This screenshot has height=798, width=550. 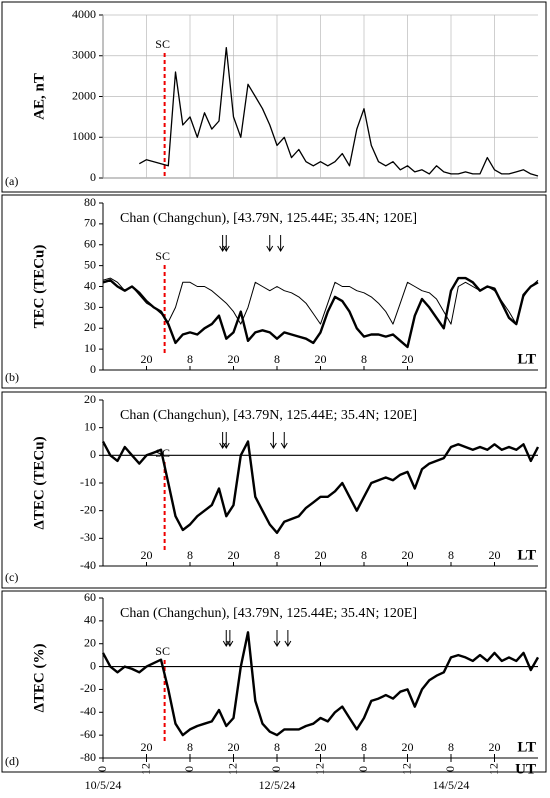 I want to click on y-tick-label: 50, so click(x=90, y=264).